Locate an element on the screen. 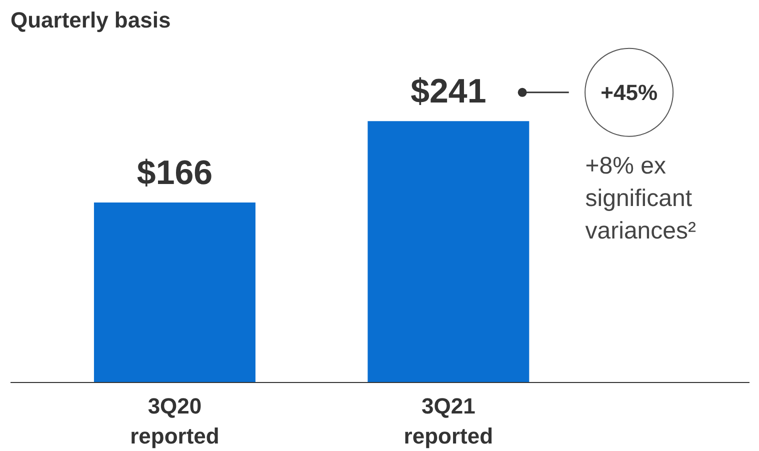  x-tick-label: 3Q20 reported is located at coordinates (175, 421).